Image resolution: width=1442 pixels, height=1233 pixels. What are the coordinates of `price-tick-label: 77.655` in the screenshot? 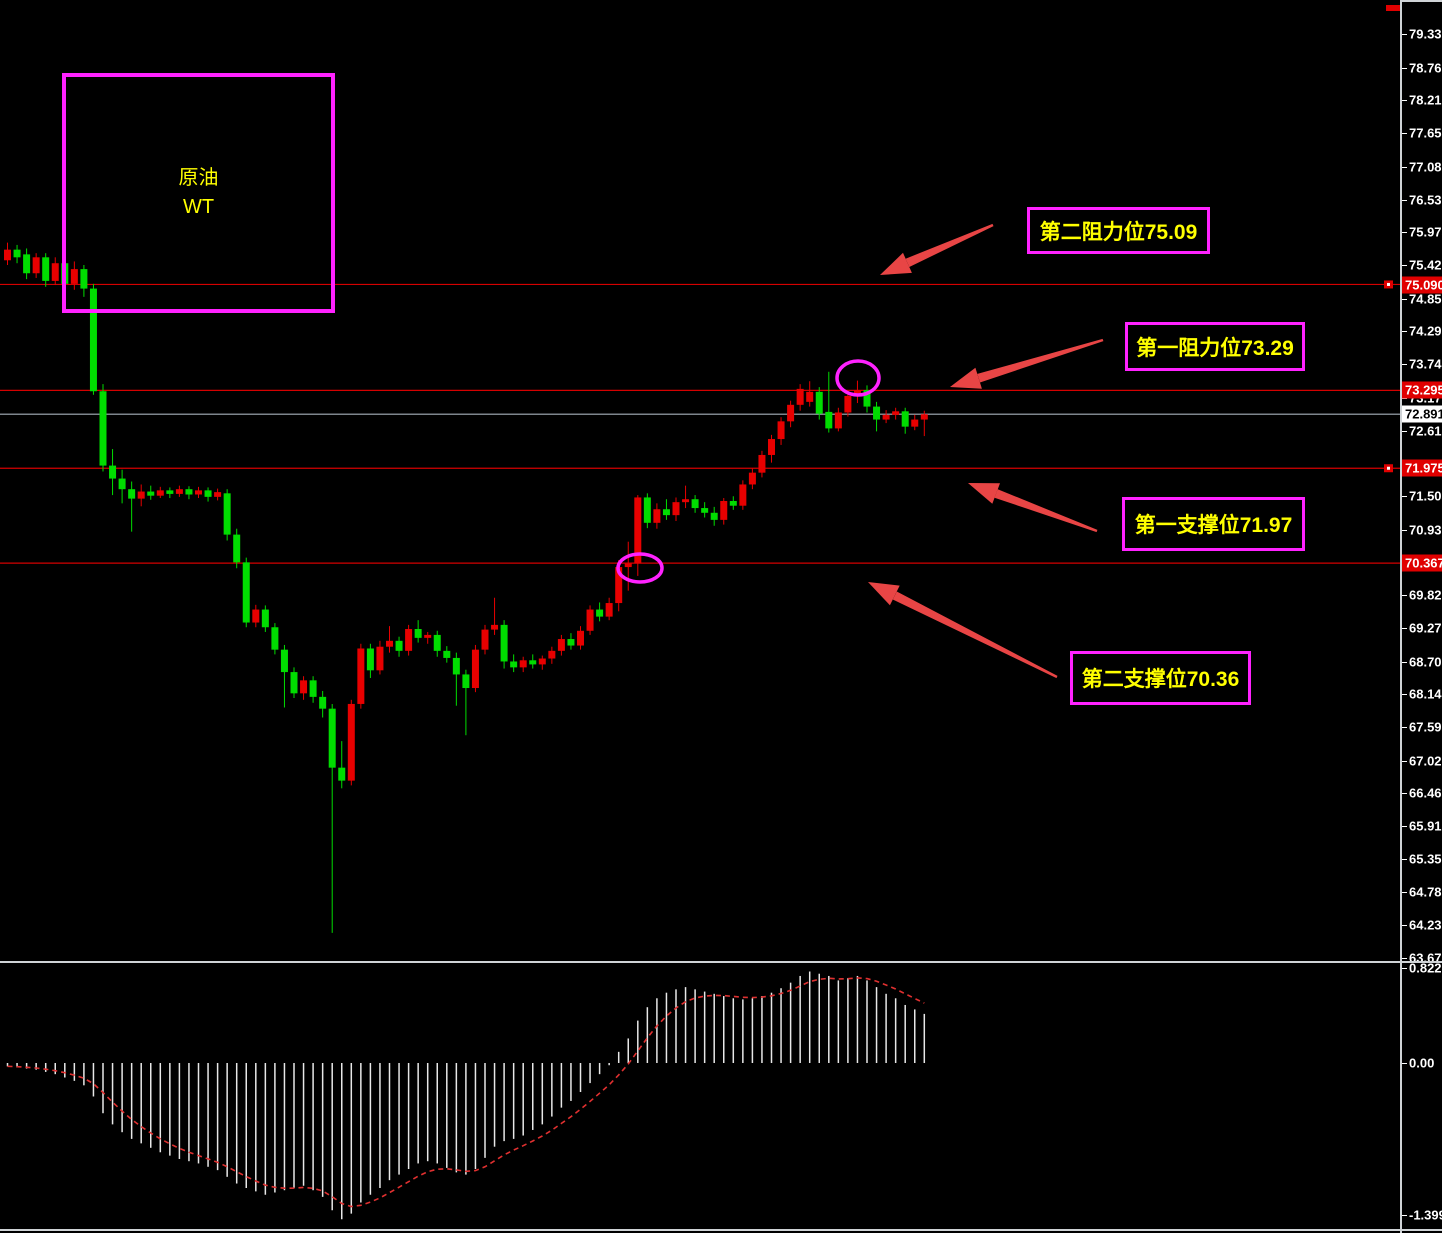 It's located at (1425, 133).